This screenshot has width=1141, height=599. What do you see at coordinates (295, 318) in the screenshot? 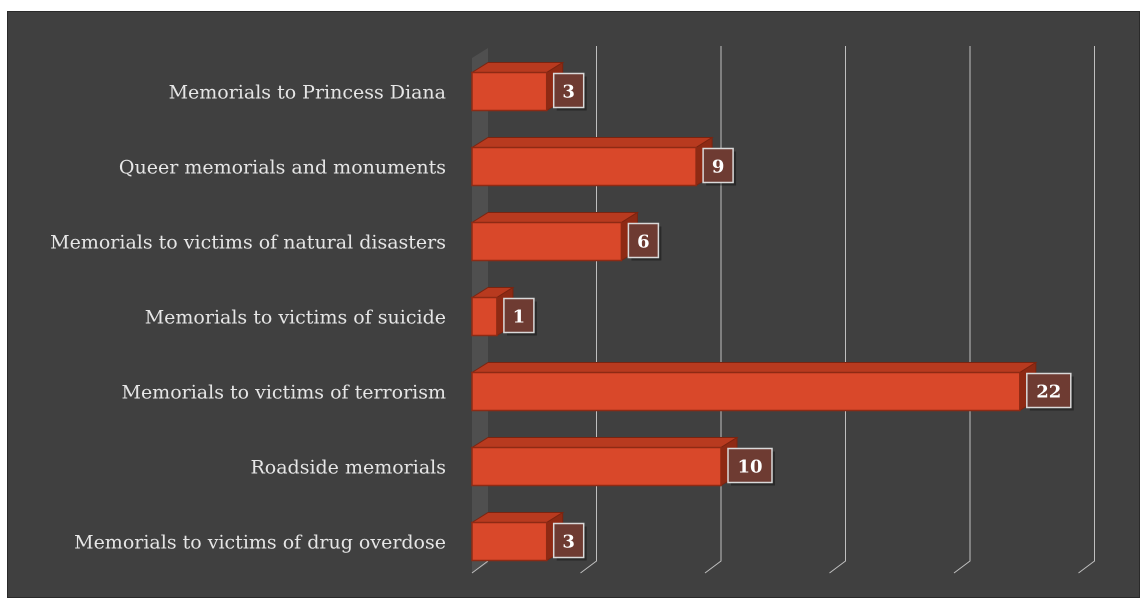
I see `category-label: Memorials to victims of suicide` at bounding box center [295, 318].